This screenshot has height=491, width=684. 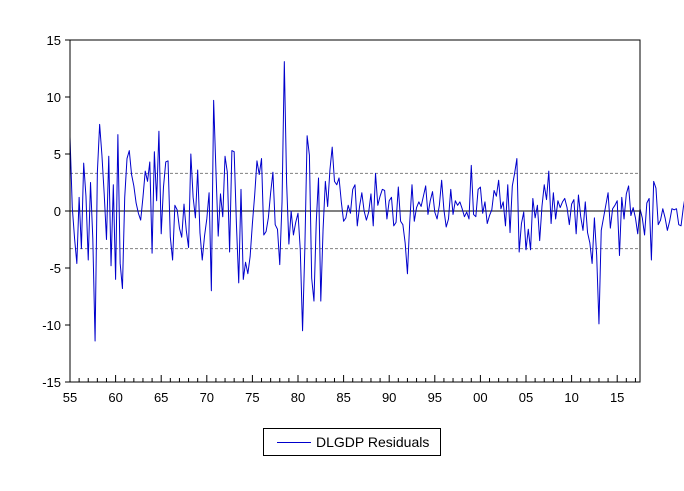 What do you see at coordinates (70, 397) in the screenshot?
I see `x-tick-label: 55` at bounding box center [70, 397].